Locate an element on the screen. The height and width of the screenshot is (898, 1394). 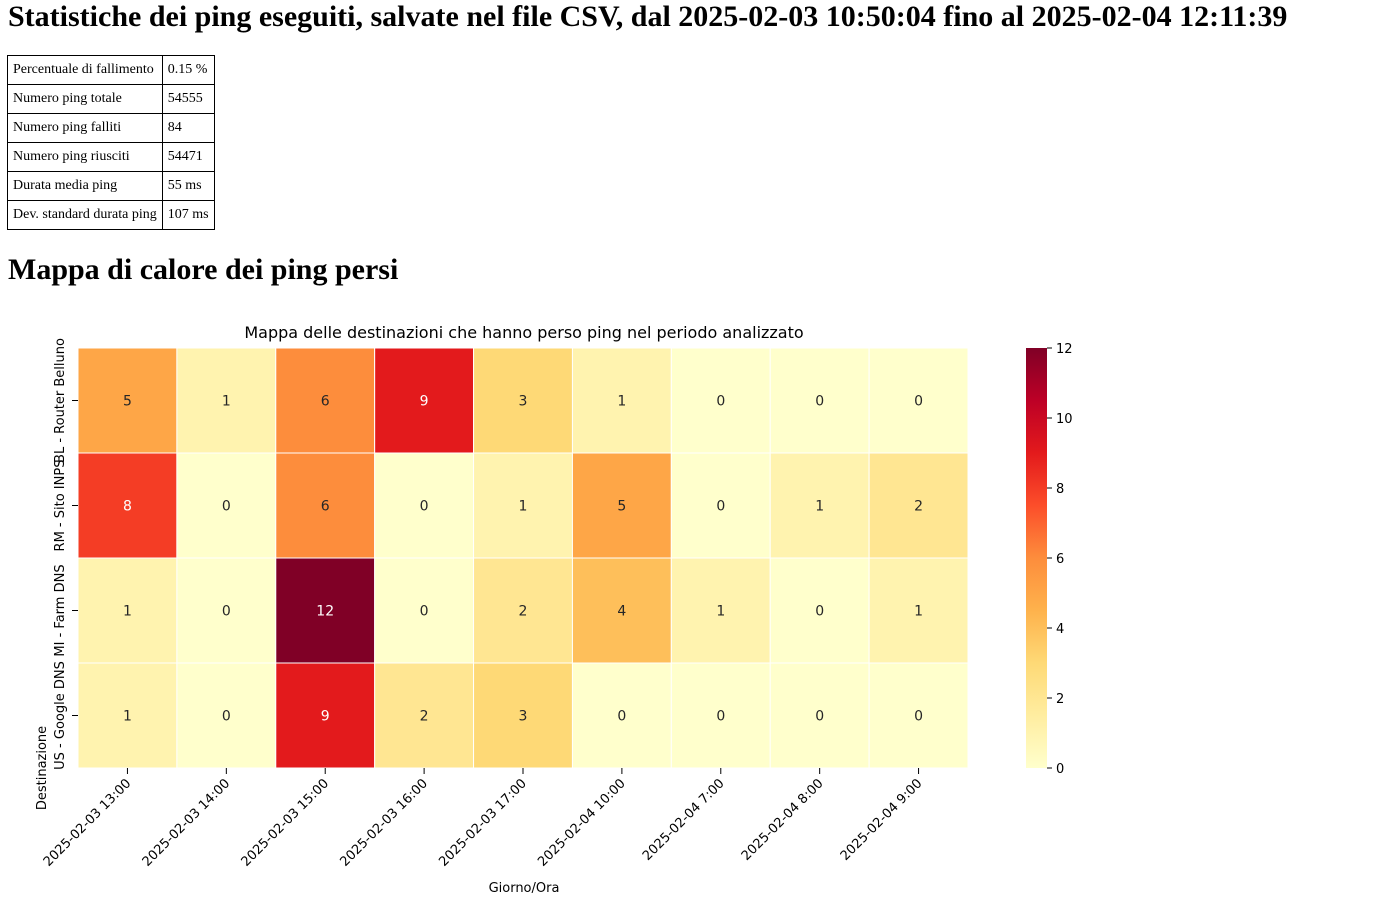
colorbar-tick-label: 4 is located at coordinates (1060, 629).